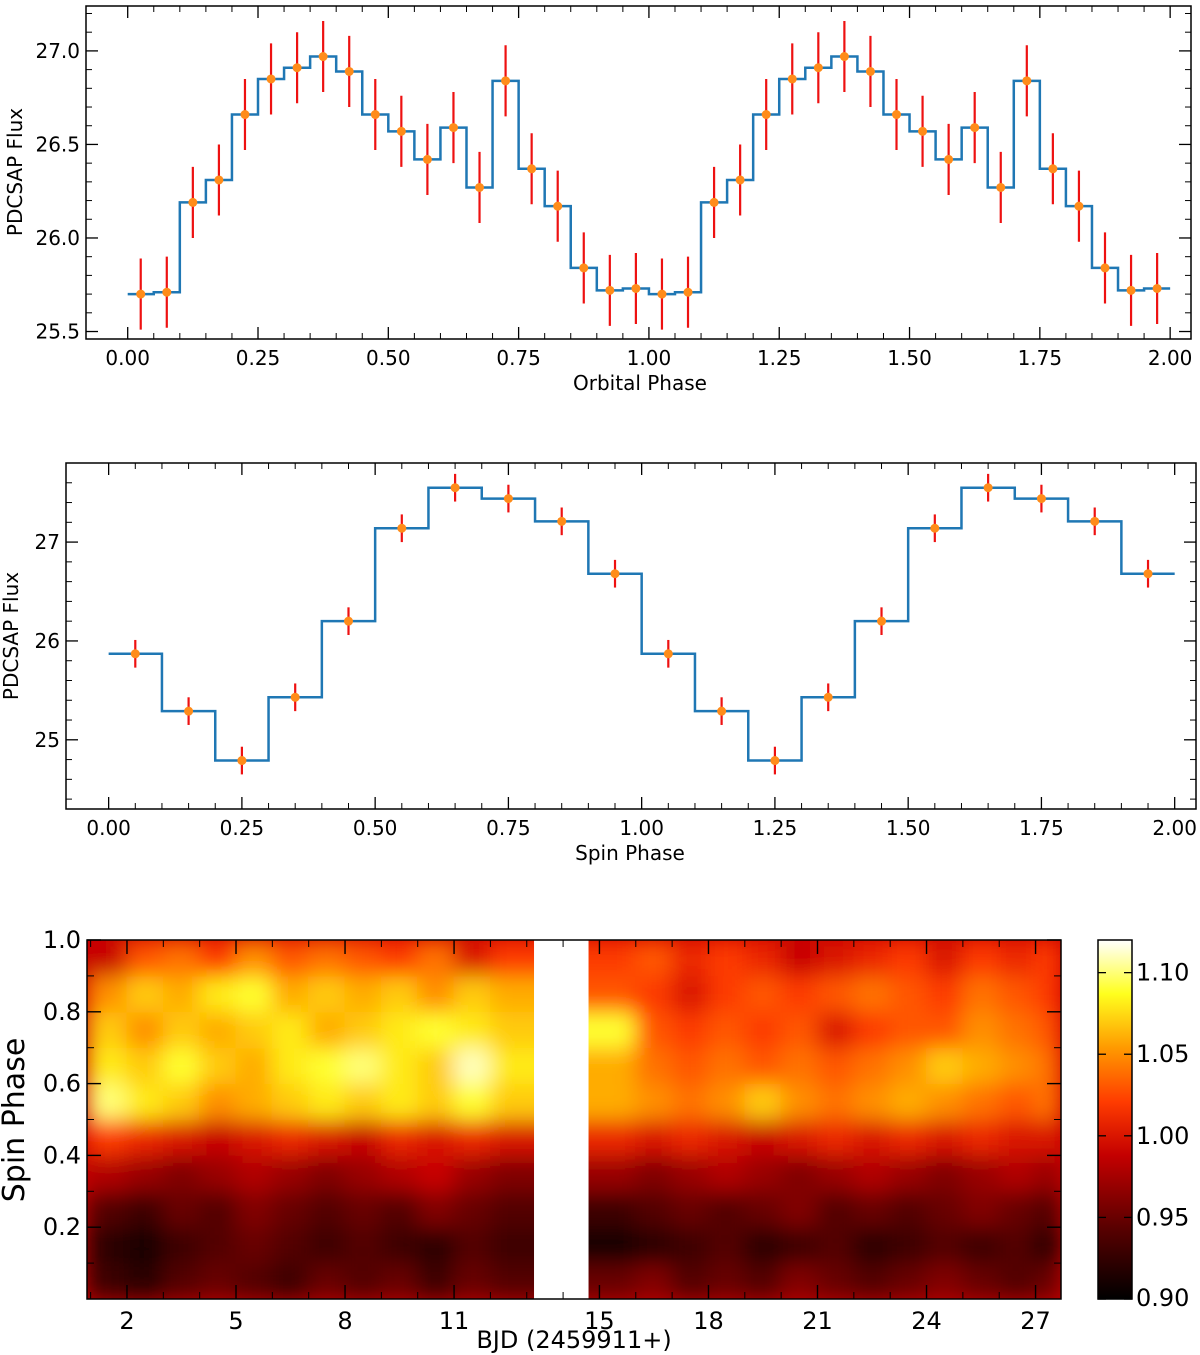 The height and width of the screenshot is (1355, 1200). I want to click on colorbar-tick-label: 1.10, so click(1162, 973).